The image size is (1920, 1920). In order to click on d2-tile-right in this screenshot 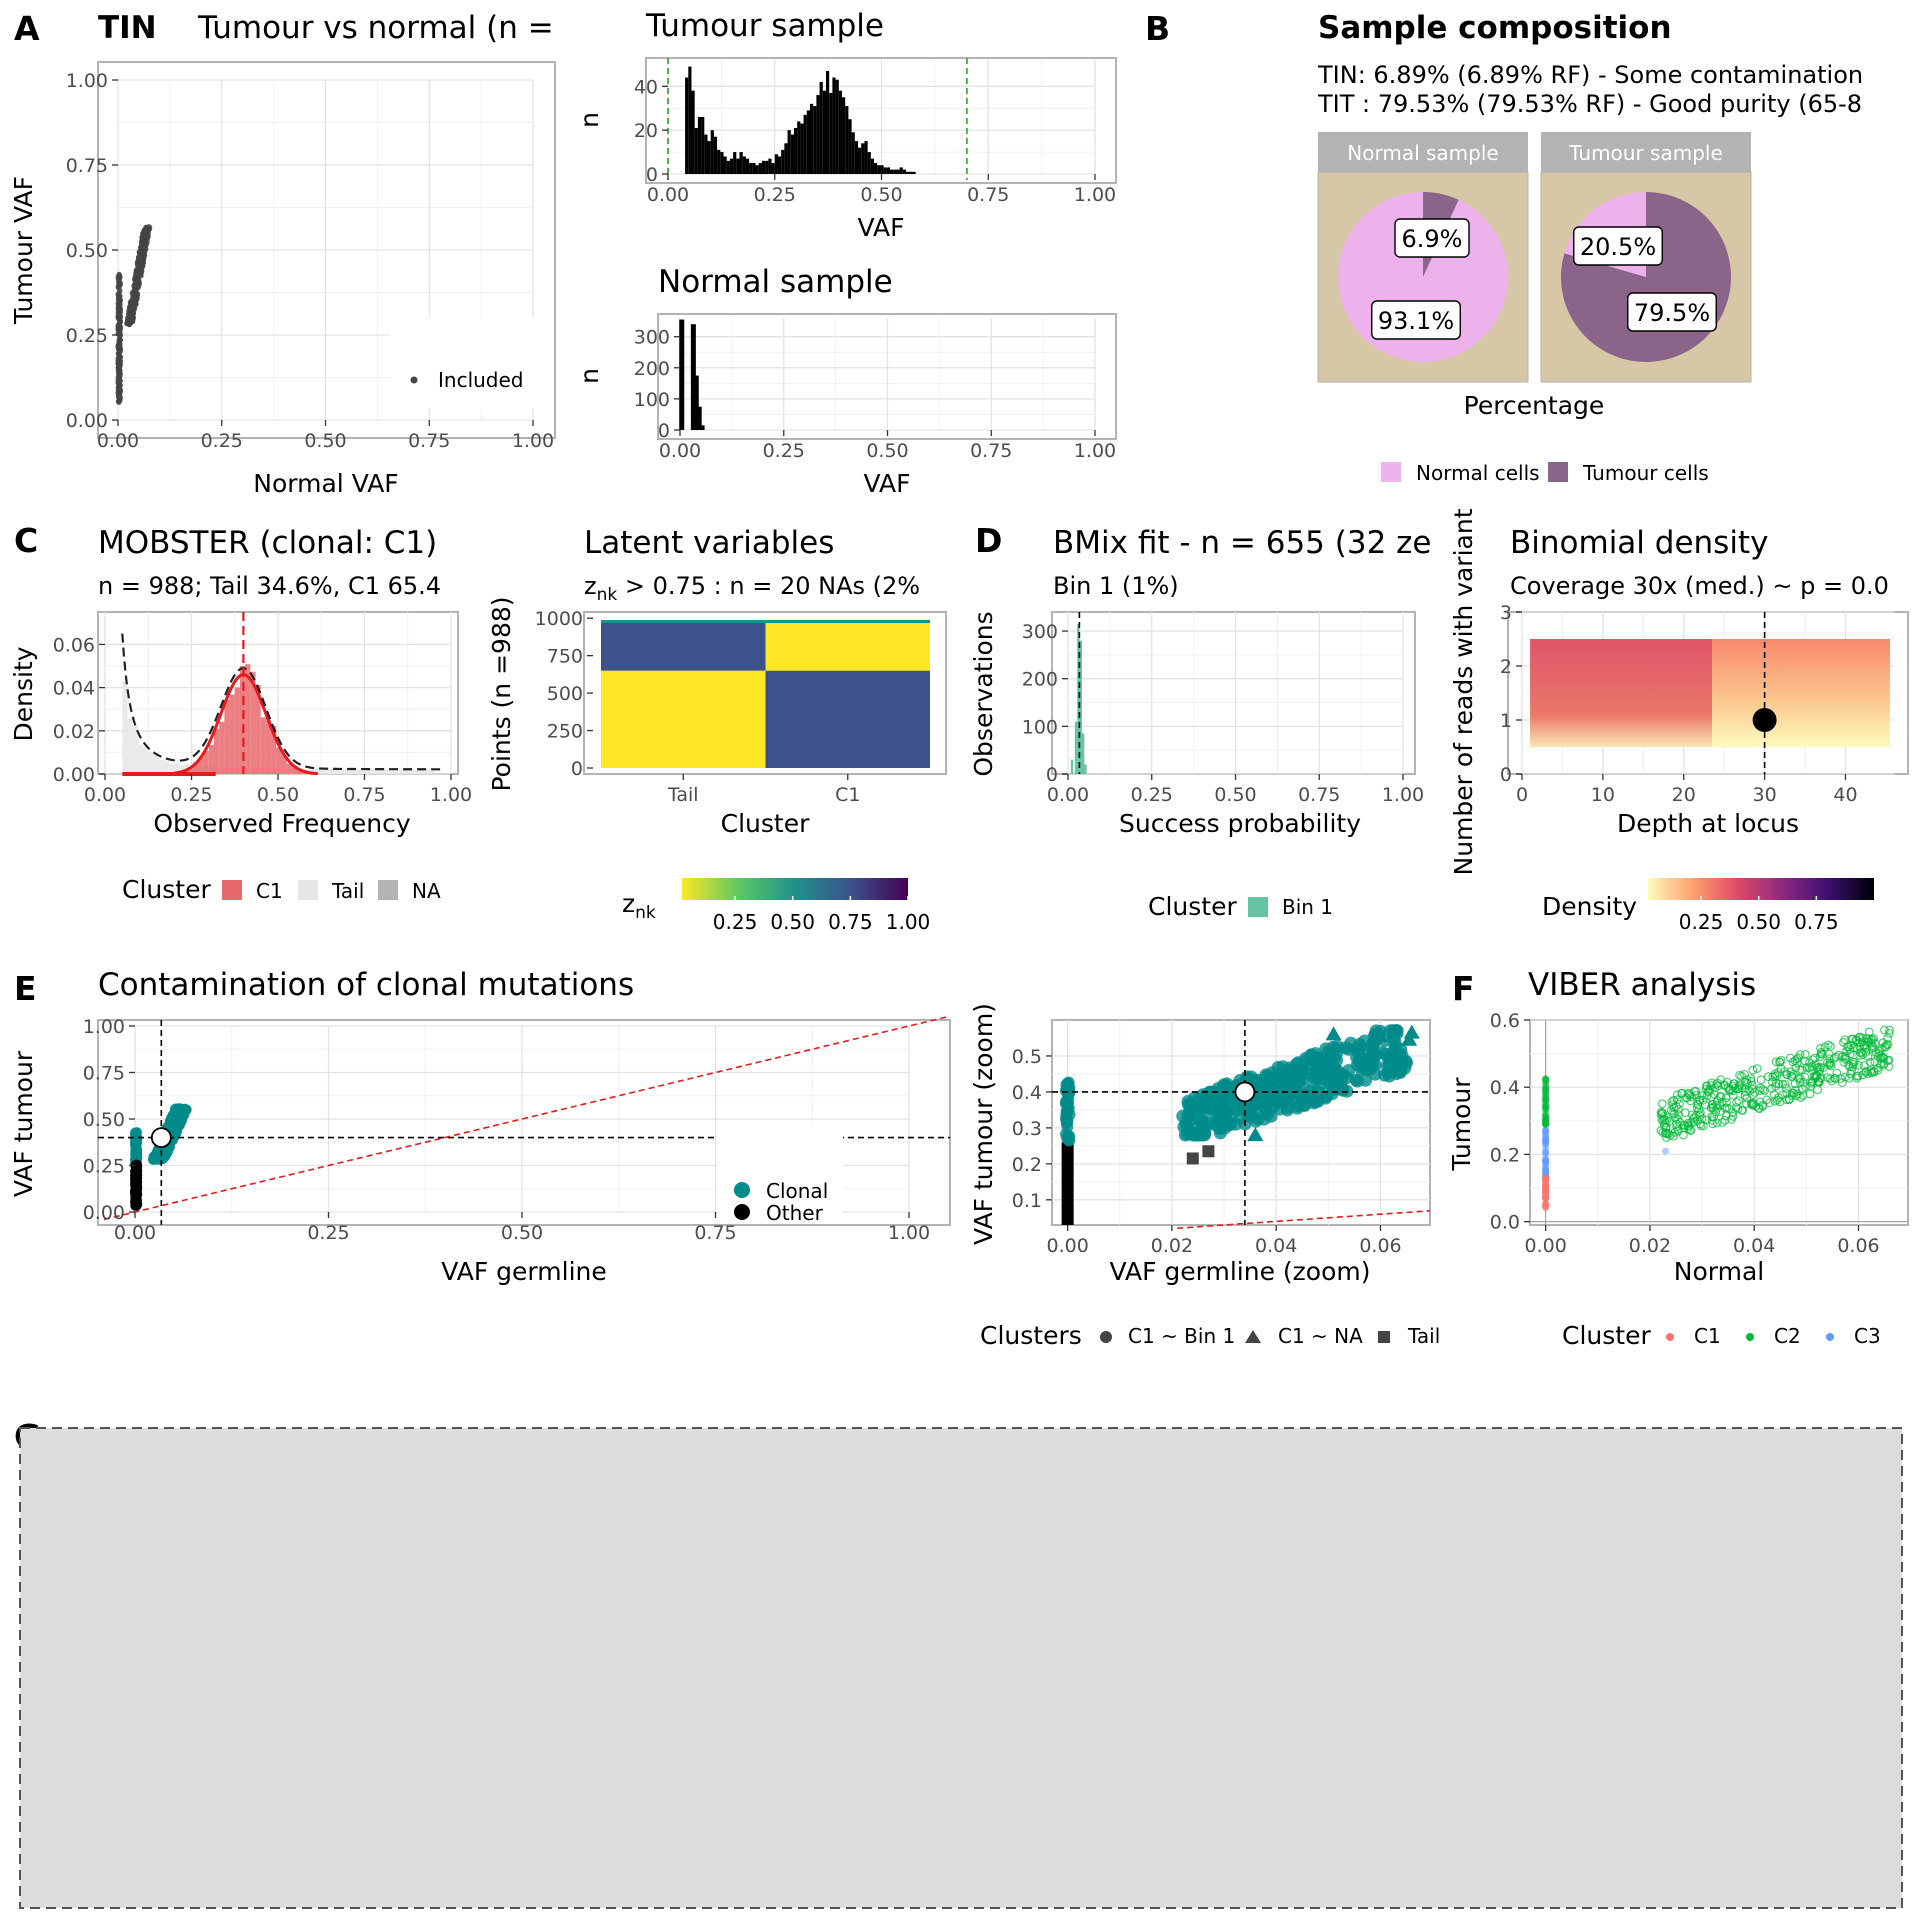, I will do `click(1801, 693)`.